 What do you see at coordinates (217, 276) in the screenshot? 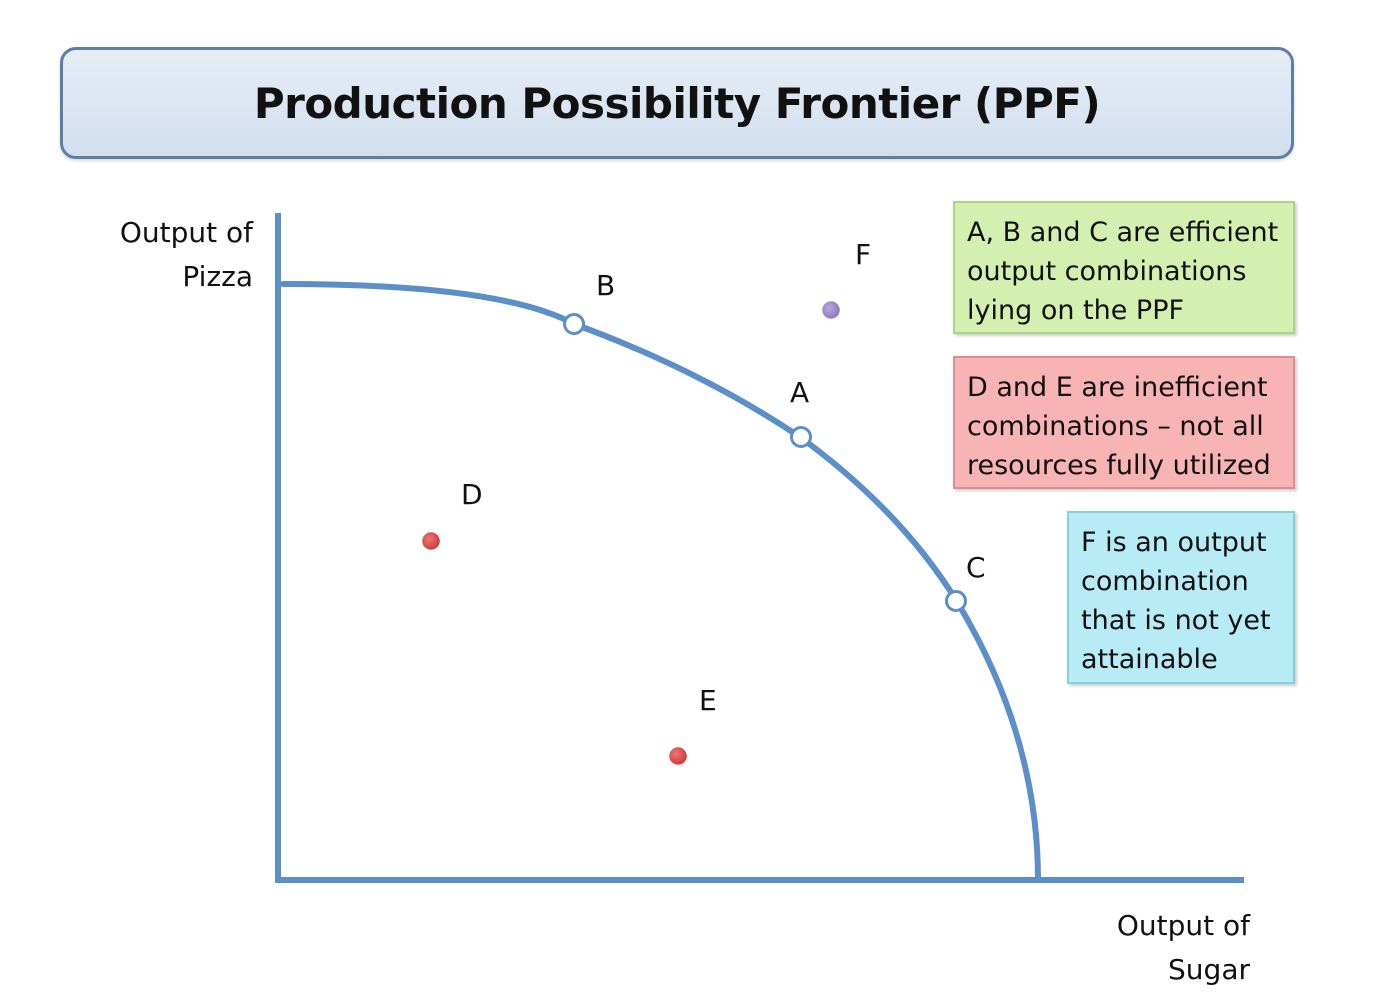
I see `y-axis-label-line-2: Pizza` at bounding box center [217, 276].